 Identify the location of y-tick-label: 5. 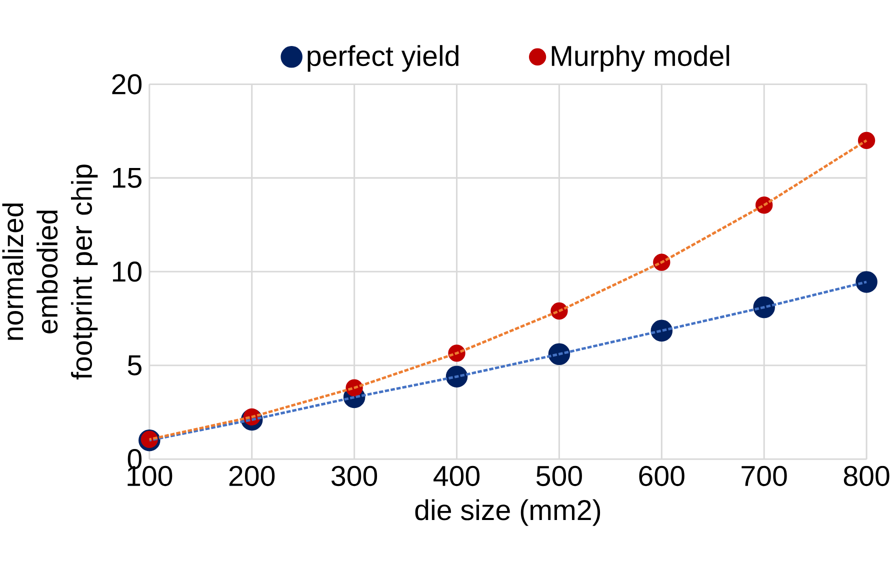
(135, 365).